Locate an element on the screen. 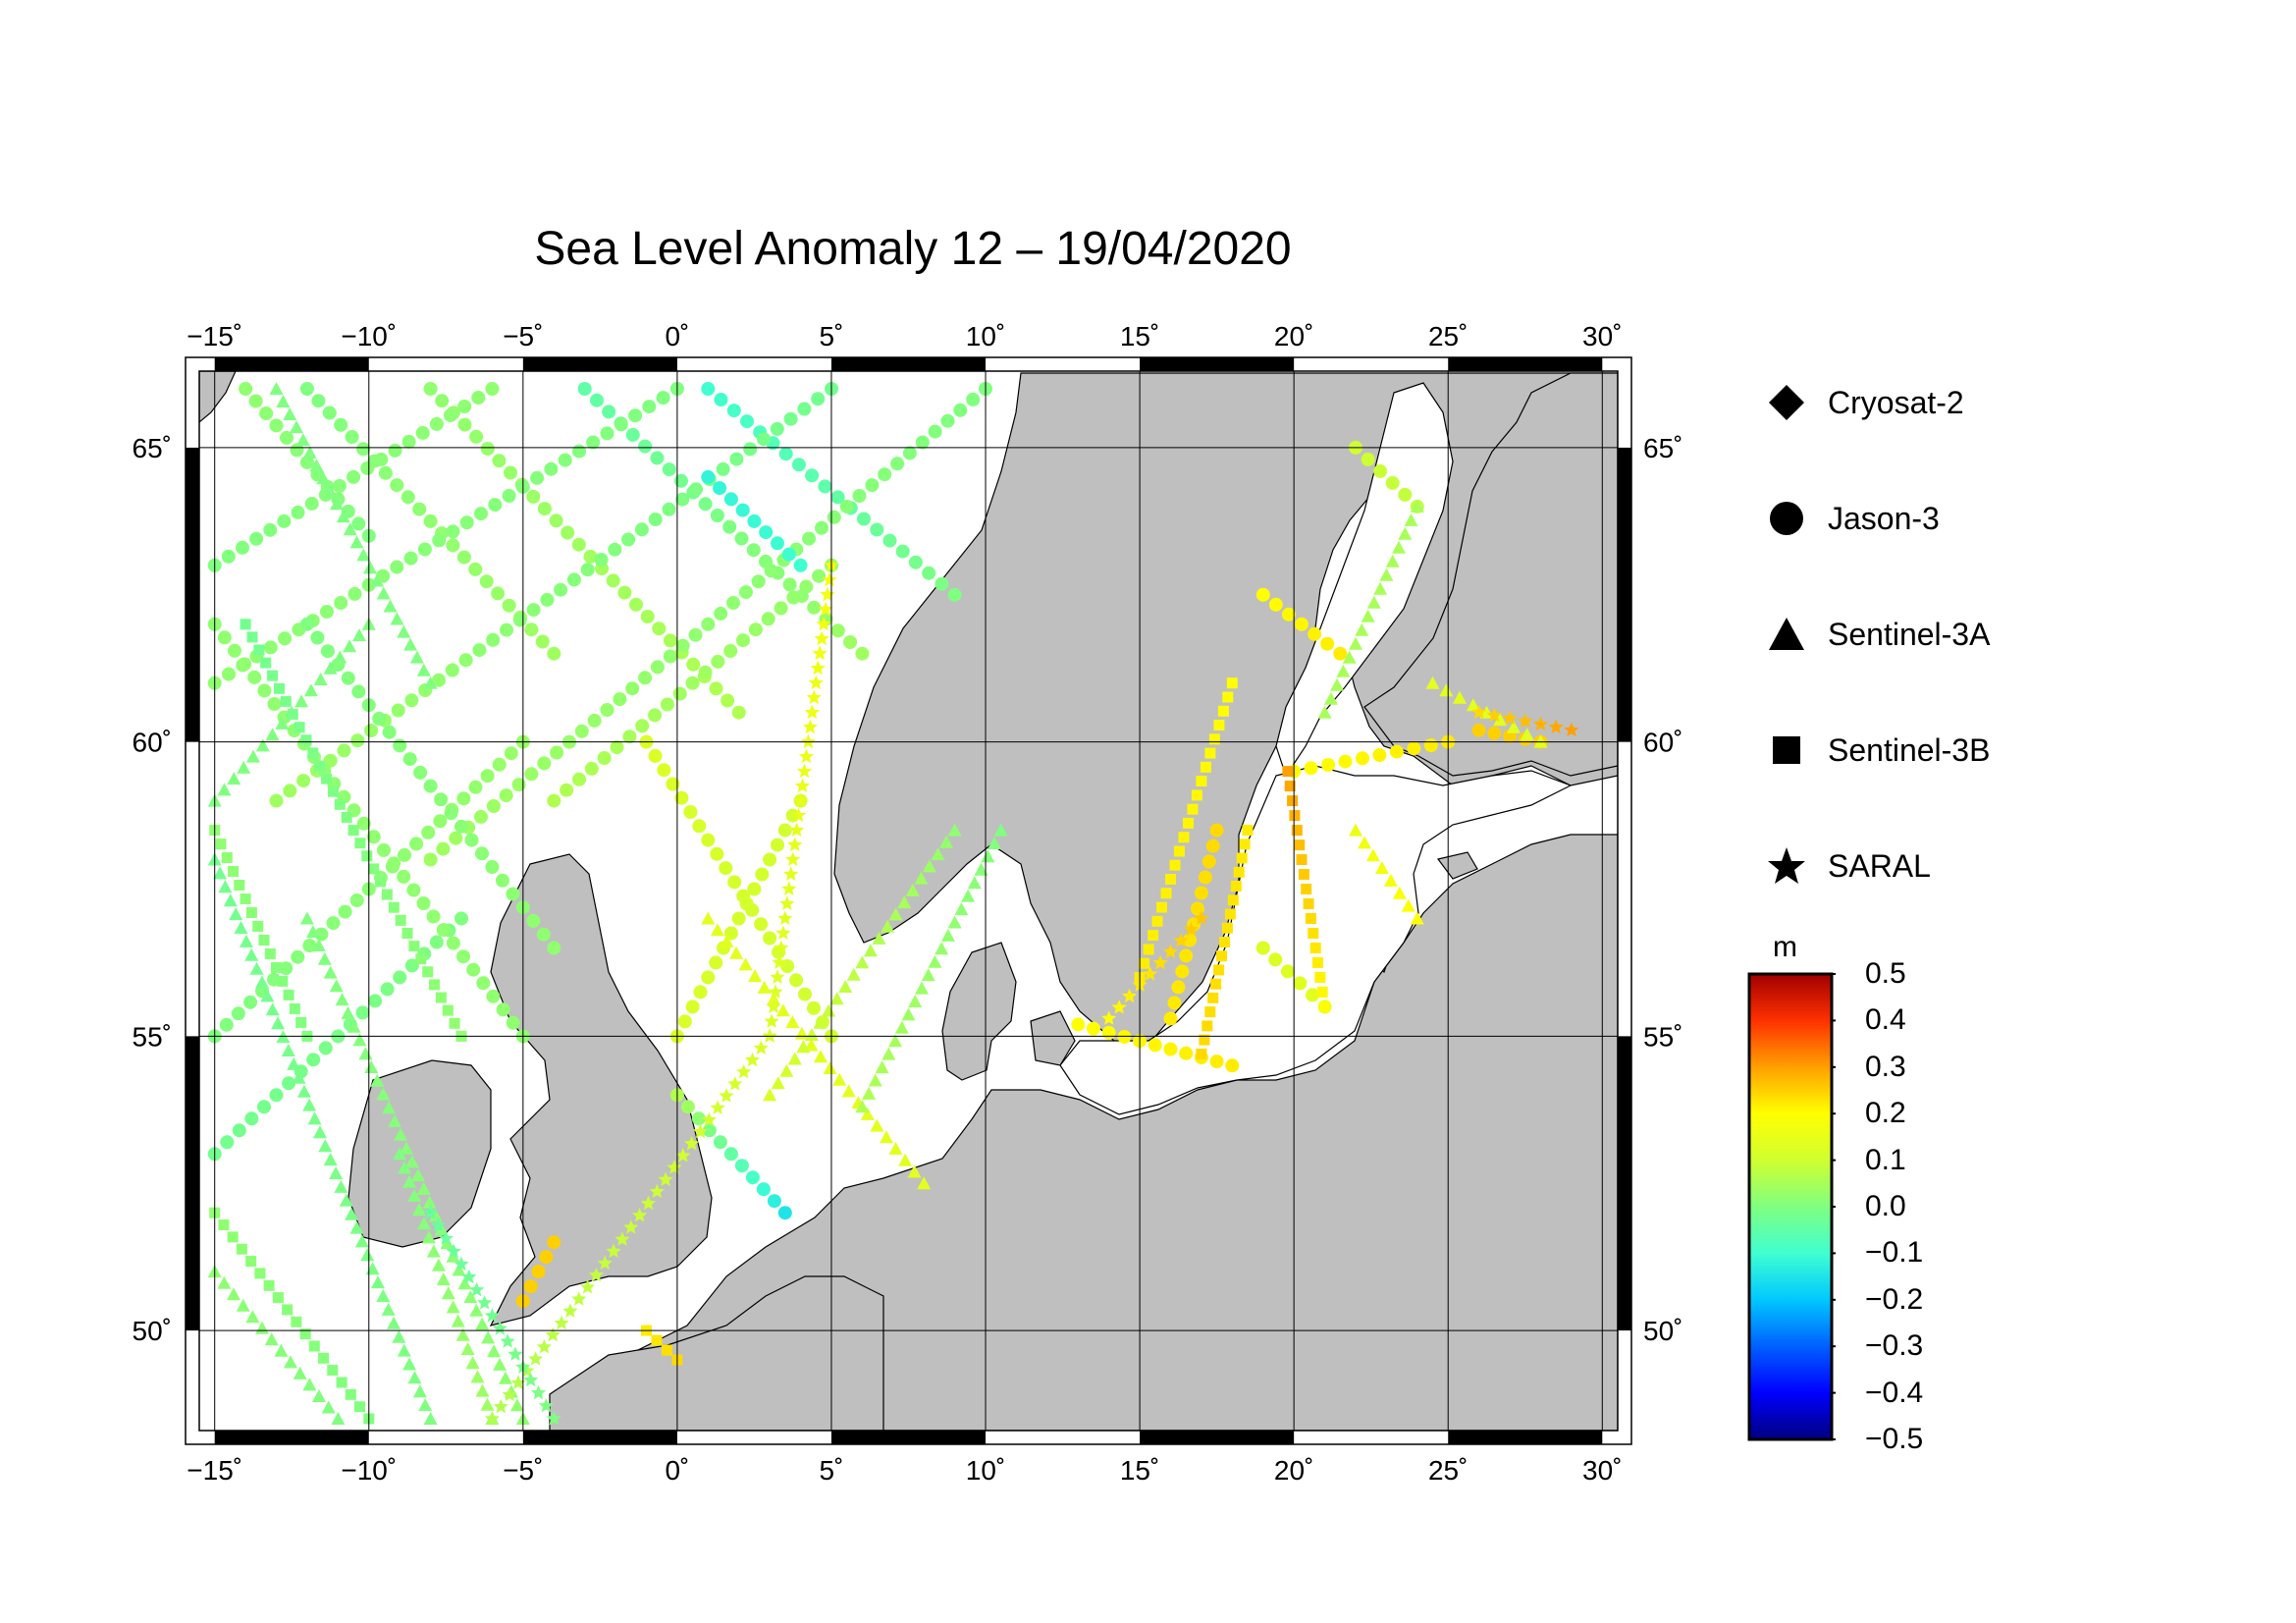 This screenshot has height=1623, width=2296. frame-bar is located at coordinates (908, 364).